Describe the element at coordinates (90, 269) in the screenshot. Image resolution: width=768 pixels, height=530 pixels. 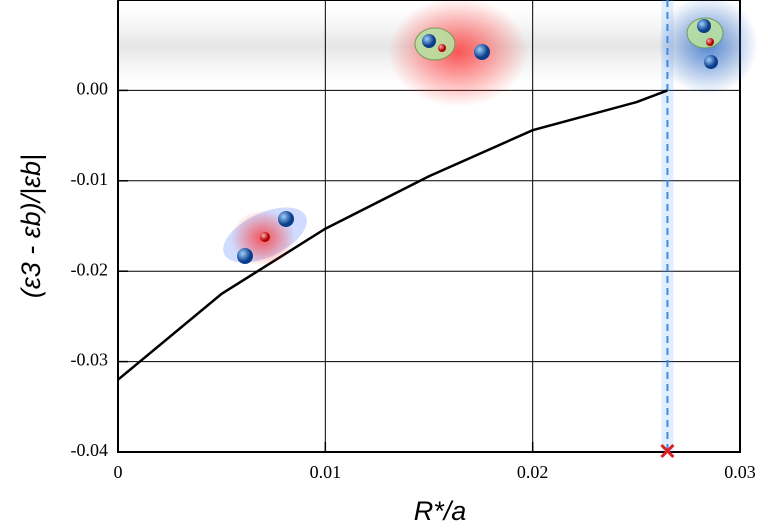
I see `y-tick-label: -0.02` at that location.